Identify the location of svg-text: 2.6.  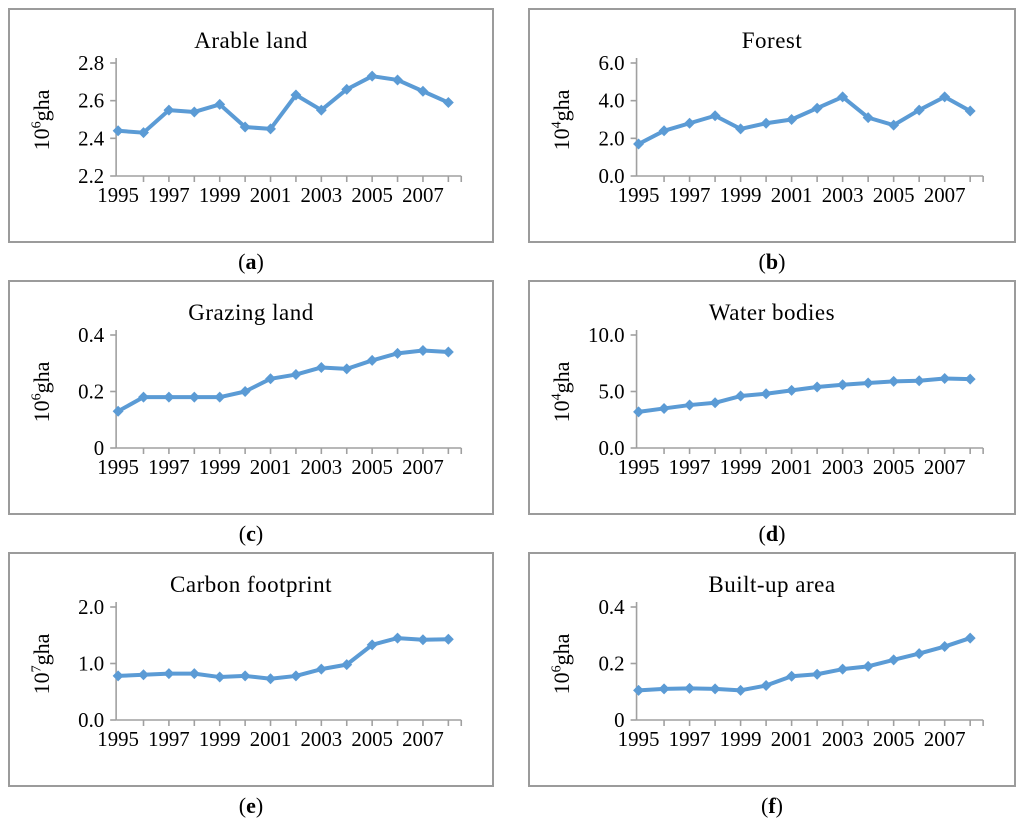
(91, 101).